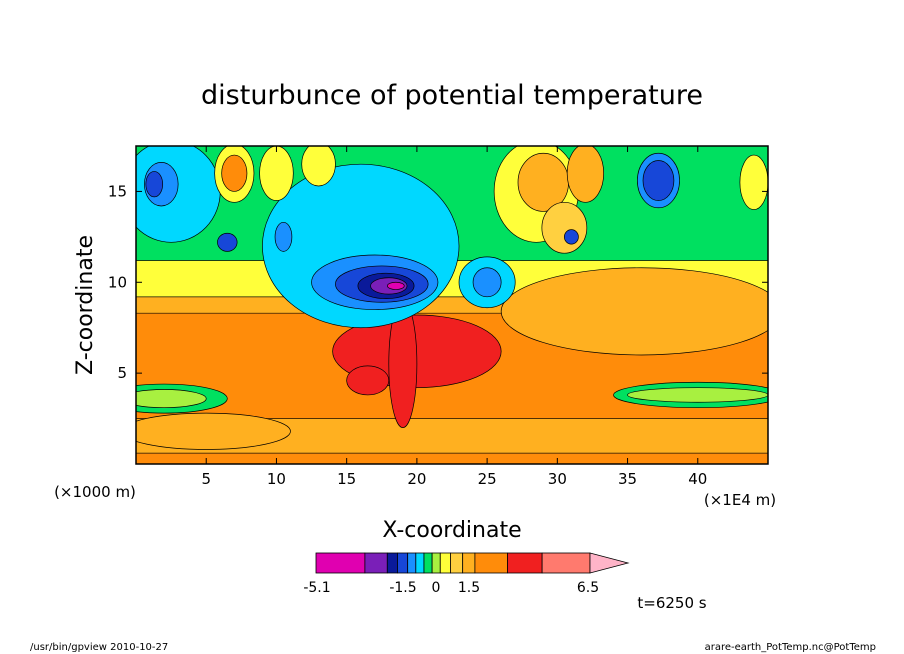 This screenshot has height=654, width=904. Describe the element at coordinates (117, 191) in the screenshot. I see `y-tick-label: 15` at that location.